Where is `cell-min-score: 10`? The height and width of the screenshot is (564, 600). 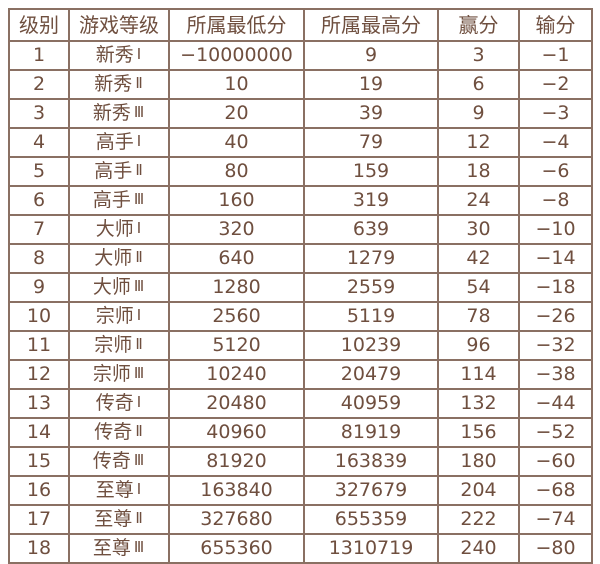
cell-min-score: 10 is located at coordinates (236, 84).